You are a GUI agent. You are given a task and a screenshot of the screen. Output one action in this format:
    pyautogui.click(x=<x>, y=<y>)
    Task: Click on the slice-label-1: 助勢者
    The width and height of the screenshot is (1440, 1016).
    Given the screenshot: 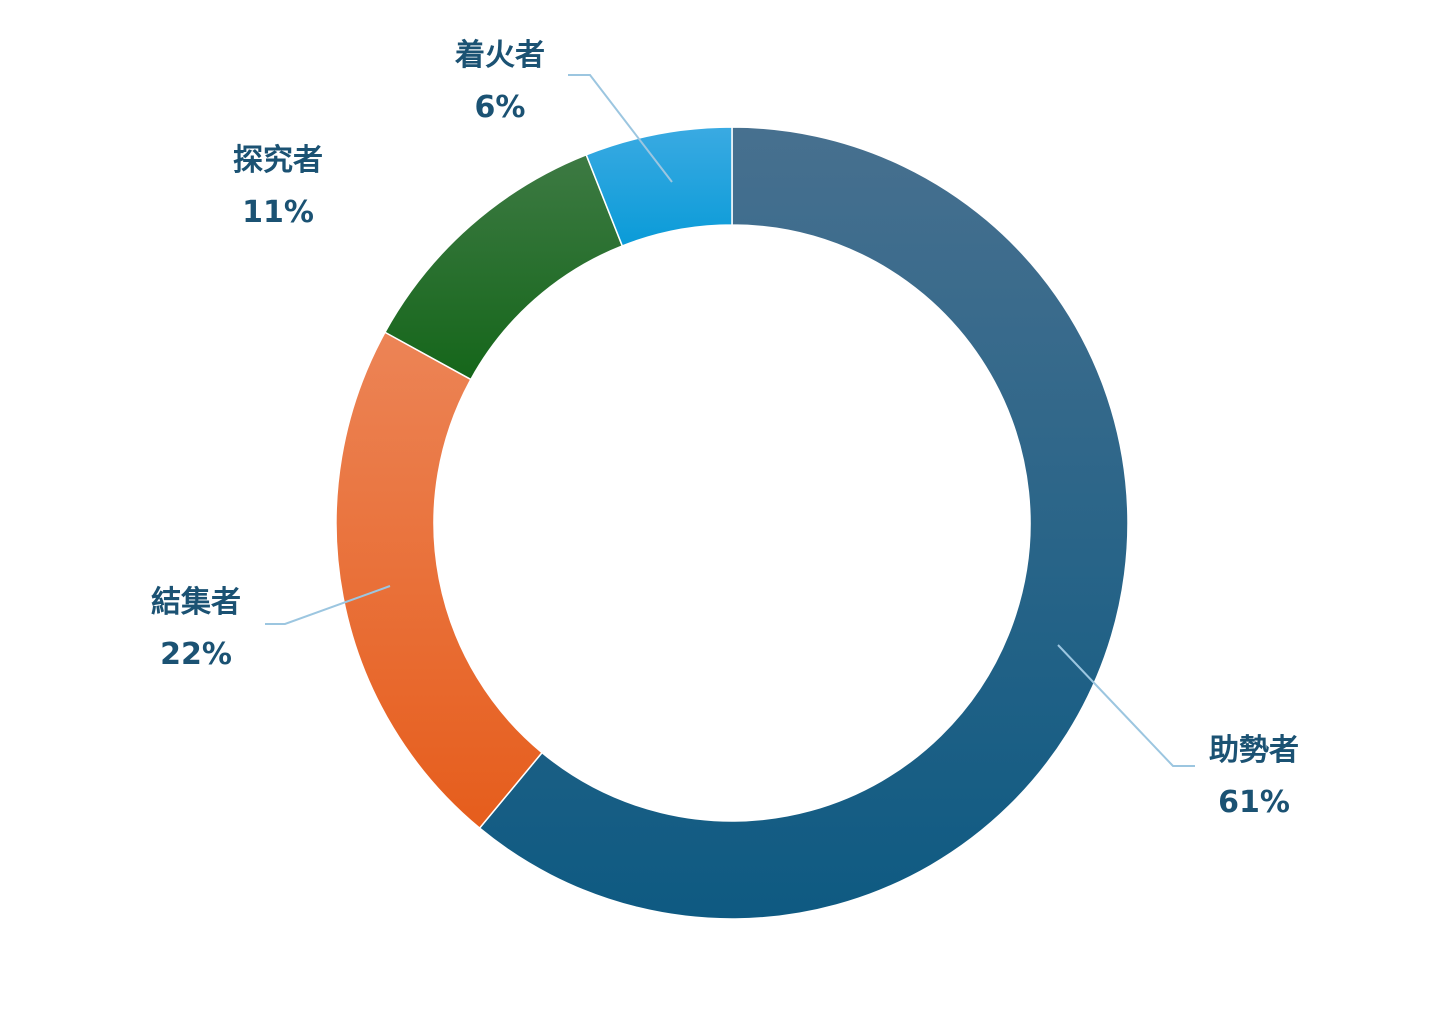 What is the action you would take?
    pyautogui.click(x=1254, y=750)
    